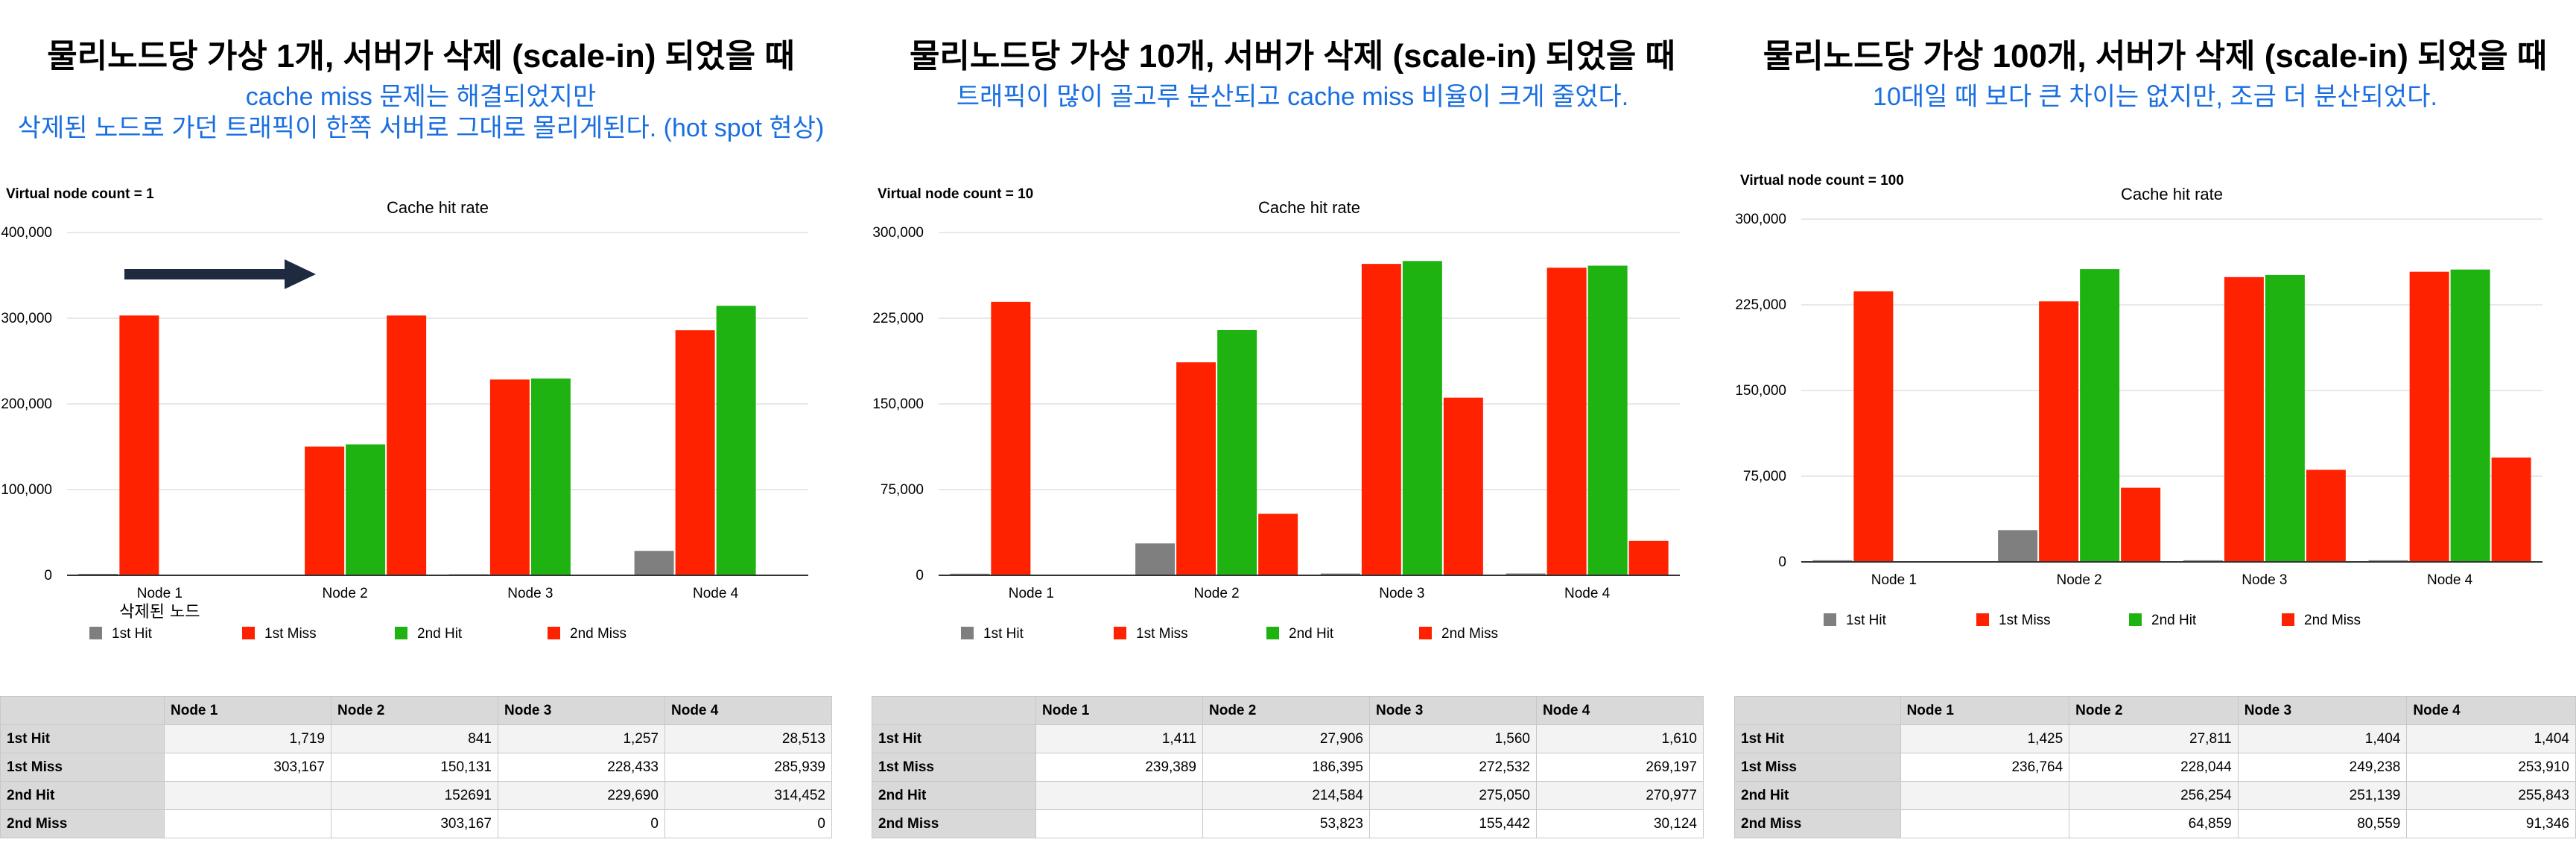 Image resolution: width=2576 pixels, height=857 pixels. Describe the element at coordinates (1620, 738) in the screenshot. I see `table-cell: 1,610` at that location.